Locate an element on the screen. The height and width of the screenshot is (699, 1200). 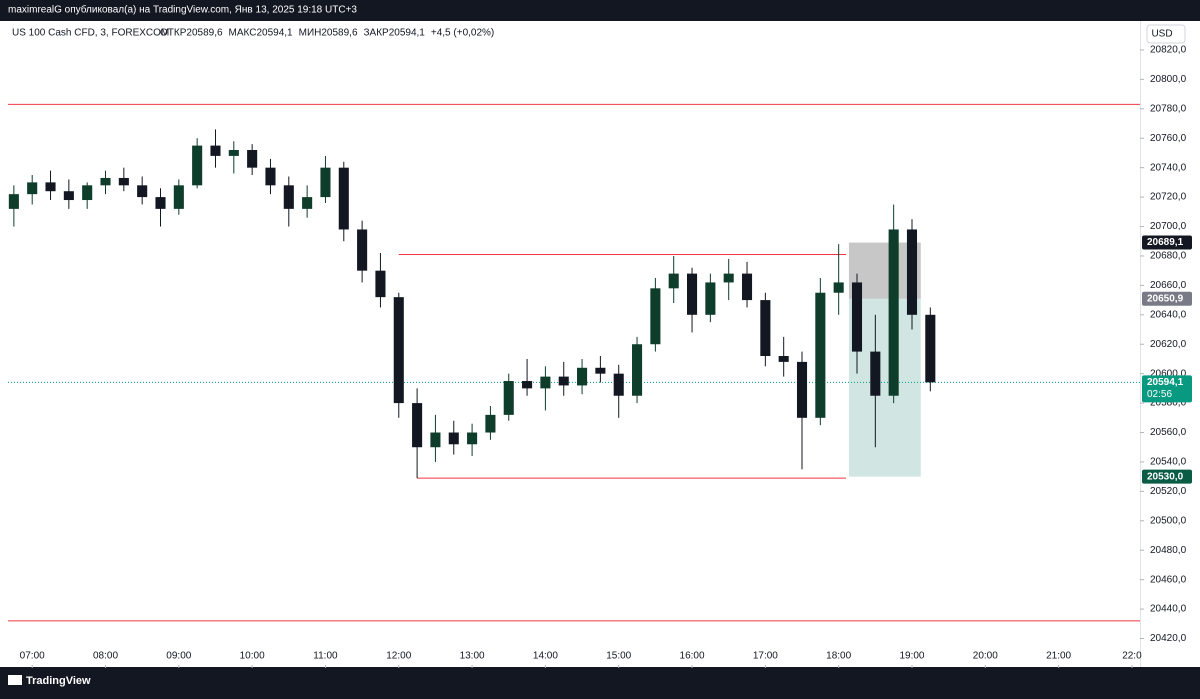
x-tick-label: 18:00 is located at coordinates (838, 656).